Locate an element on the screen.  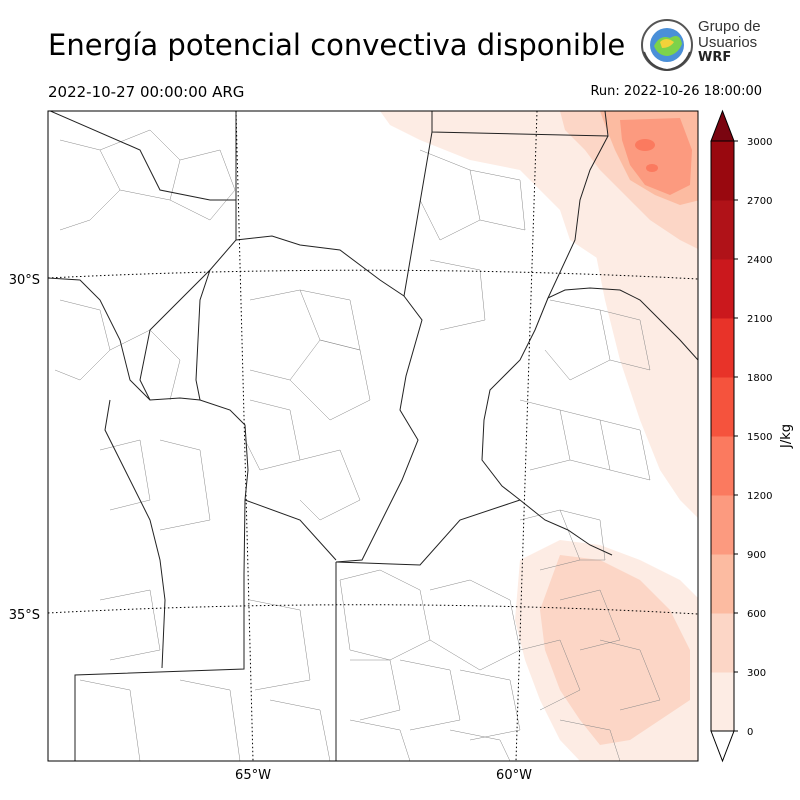
colorbar-extend-max is located at coordinates (722, 125).